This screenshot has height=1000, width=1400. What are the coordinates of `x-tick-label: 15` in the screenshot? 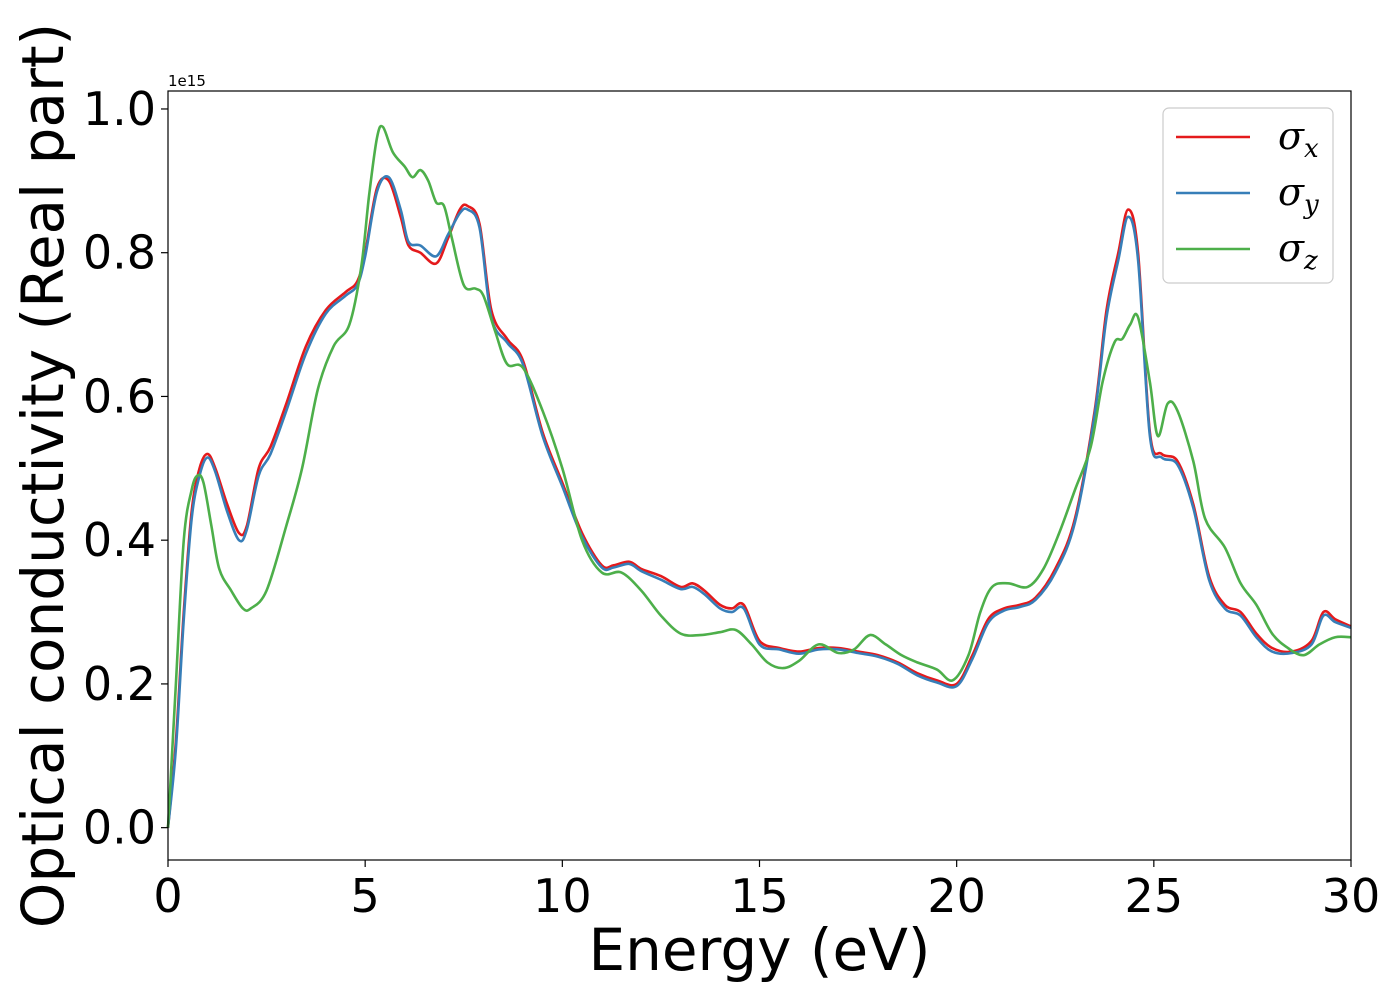 It's located at (759, 896).